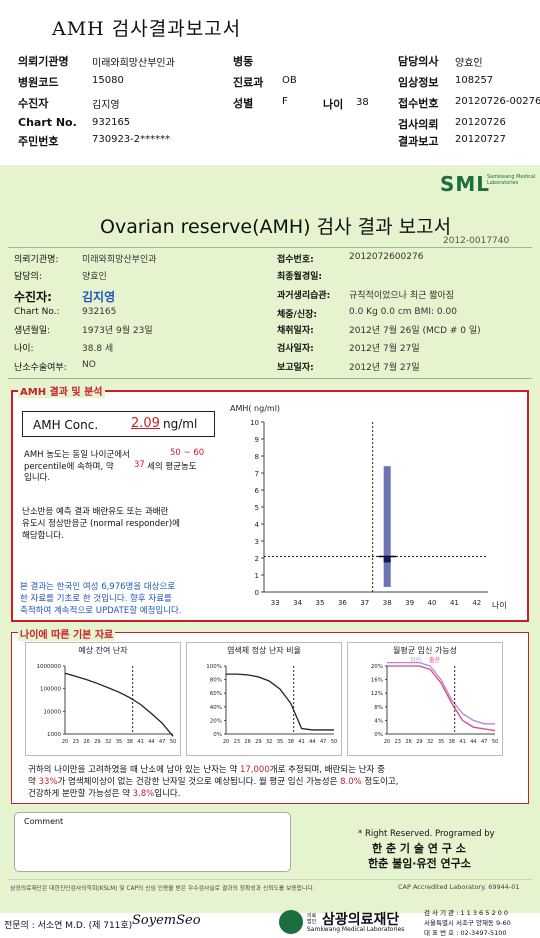  What do you see at coordinates (255, 770) in the screenshot?
I see `summary-text: 17,000` at bounding box center [255, 770].